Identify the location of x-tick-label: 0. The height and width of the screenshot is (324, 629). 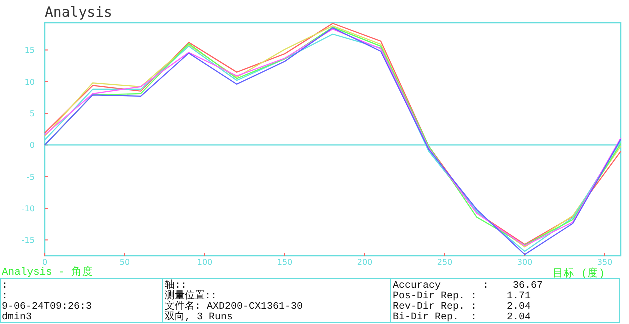
(45, 262).